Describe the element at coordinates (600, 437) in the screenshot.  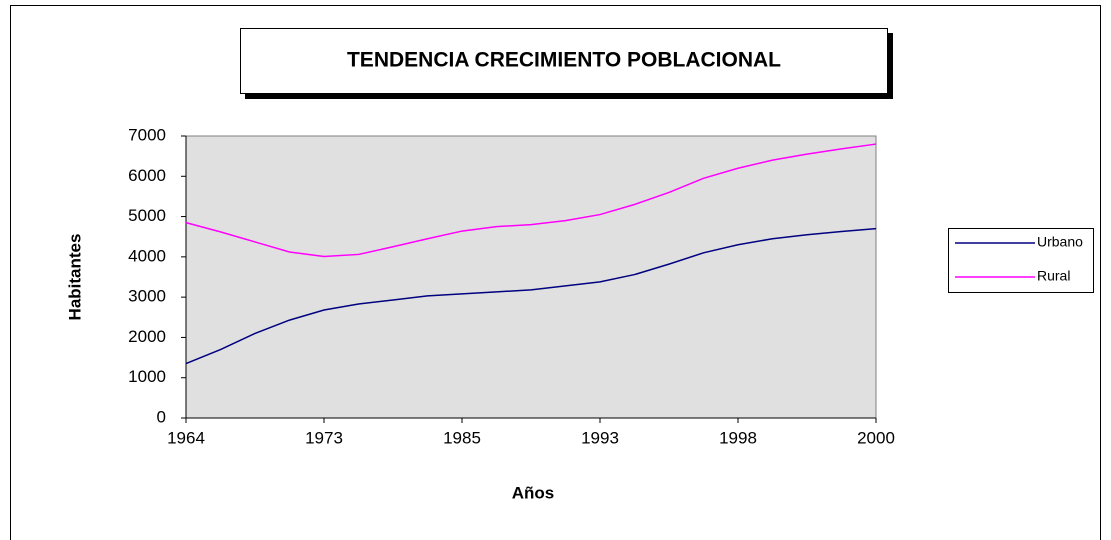
I see `x-tick-label: 1993` at that location.